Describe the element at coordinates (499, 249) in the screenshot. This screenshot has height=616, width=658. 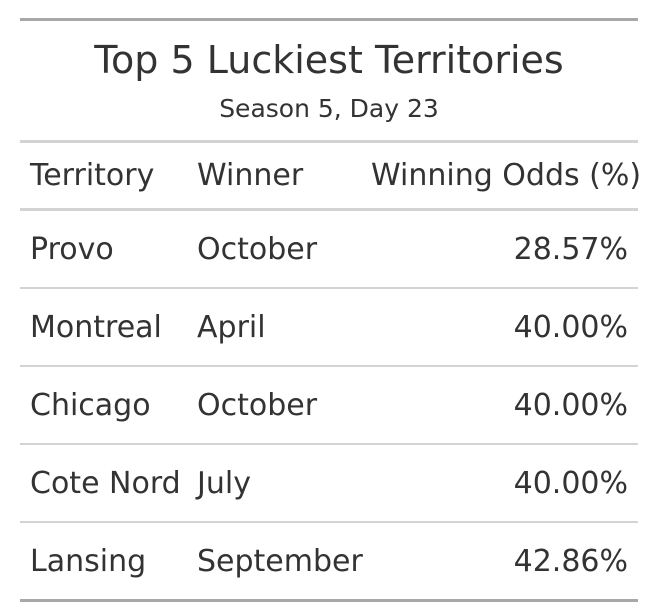
I see `cell-winning-odds: 28.57%` at that location.